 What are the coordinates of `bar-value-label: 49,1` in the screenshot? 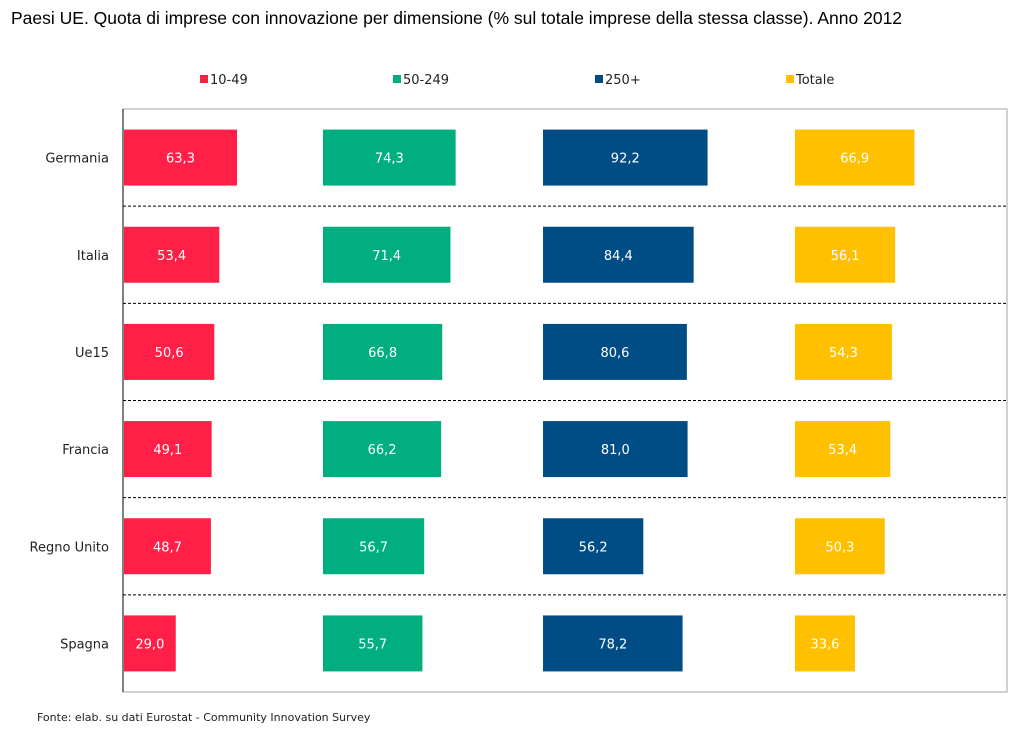 It's located at (167, 450).